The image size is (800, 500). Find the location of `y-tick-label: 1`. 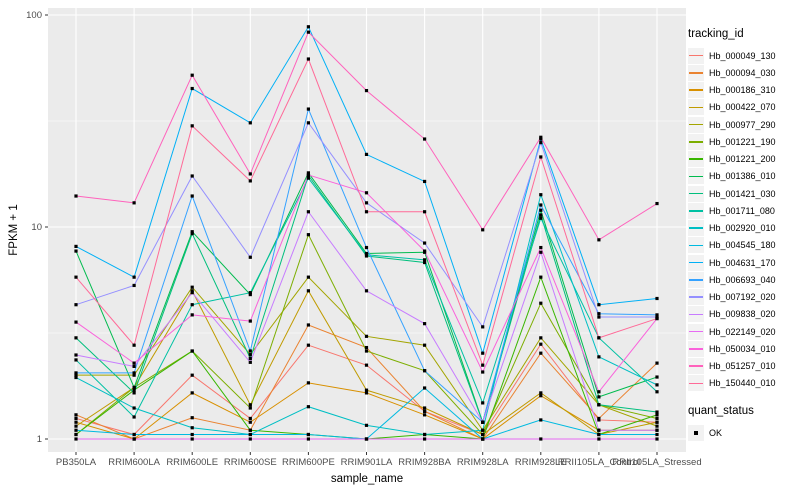

y-tick-label: 1 is located at coordinates (39, 439).